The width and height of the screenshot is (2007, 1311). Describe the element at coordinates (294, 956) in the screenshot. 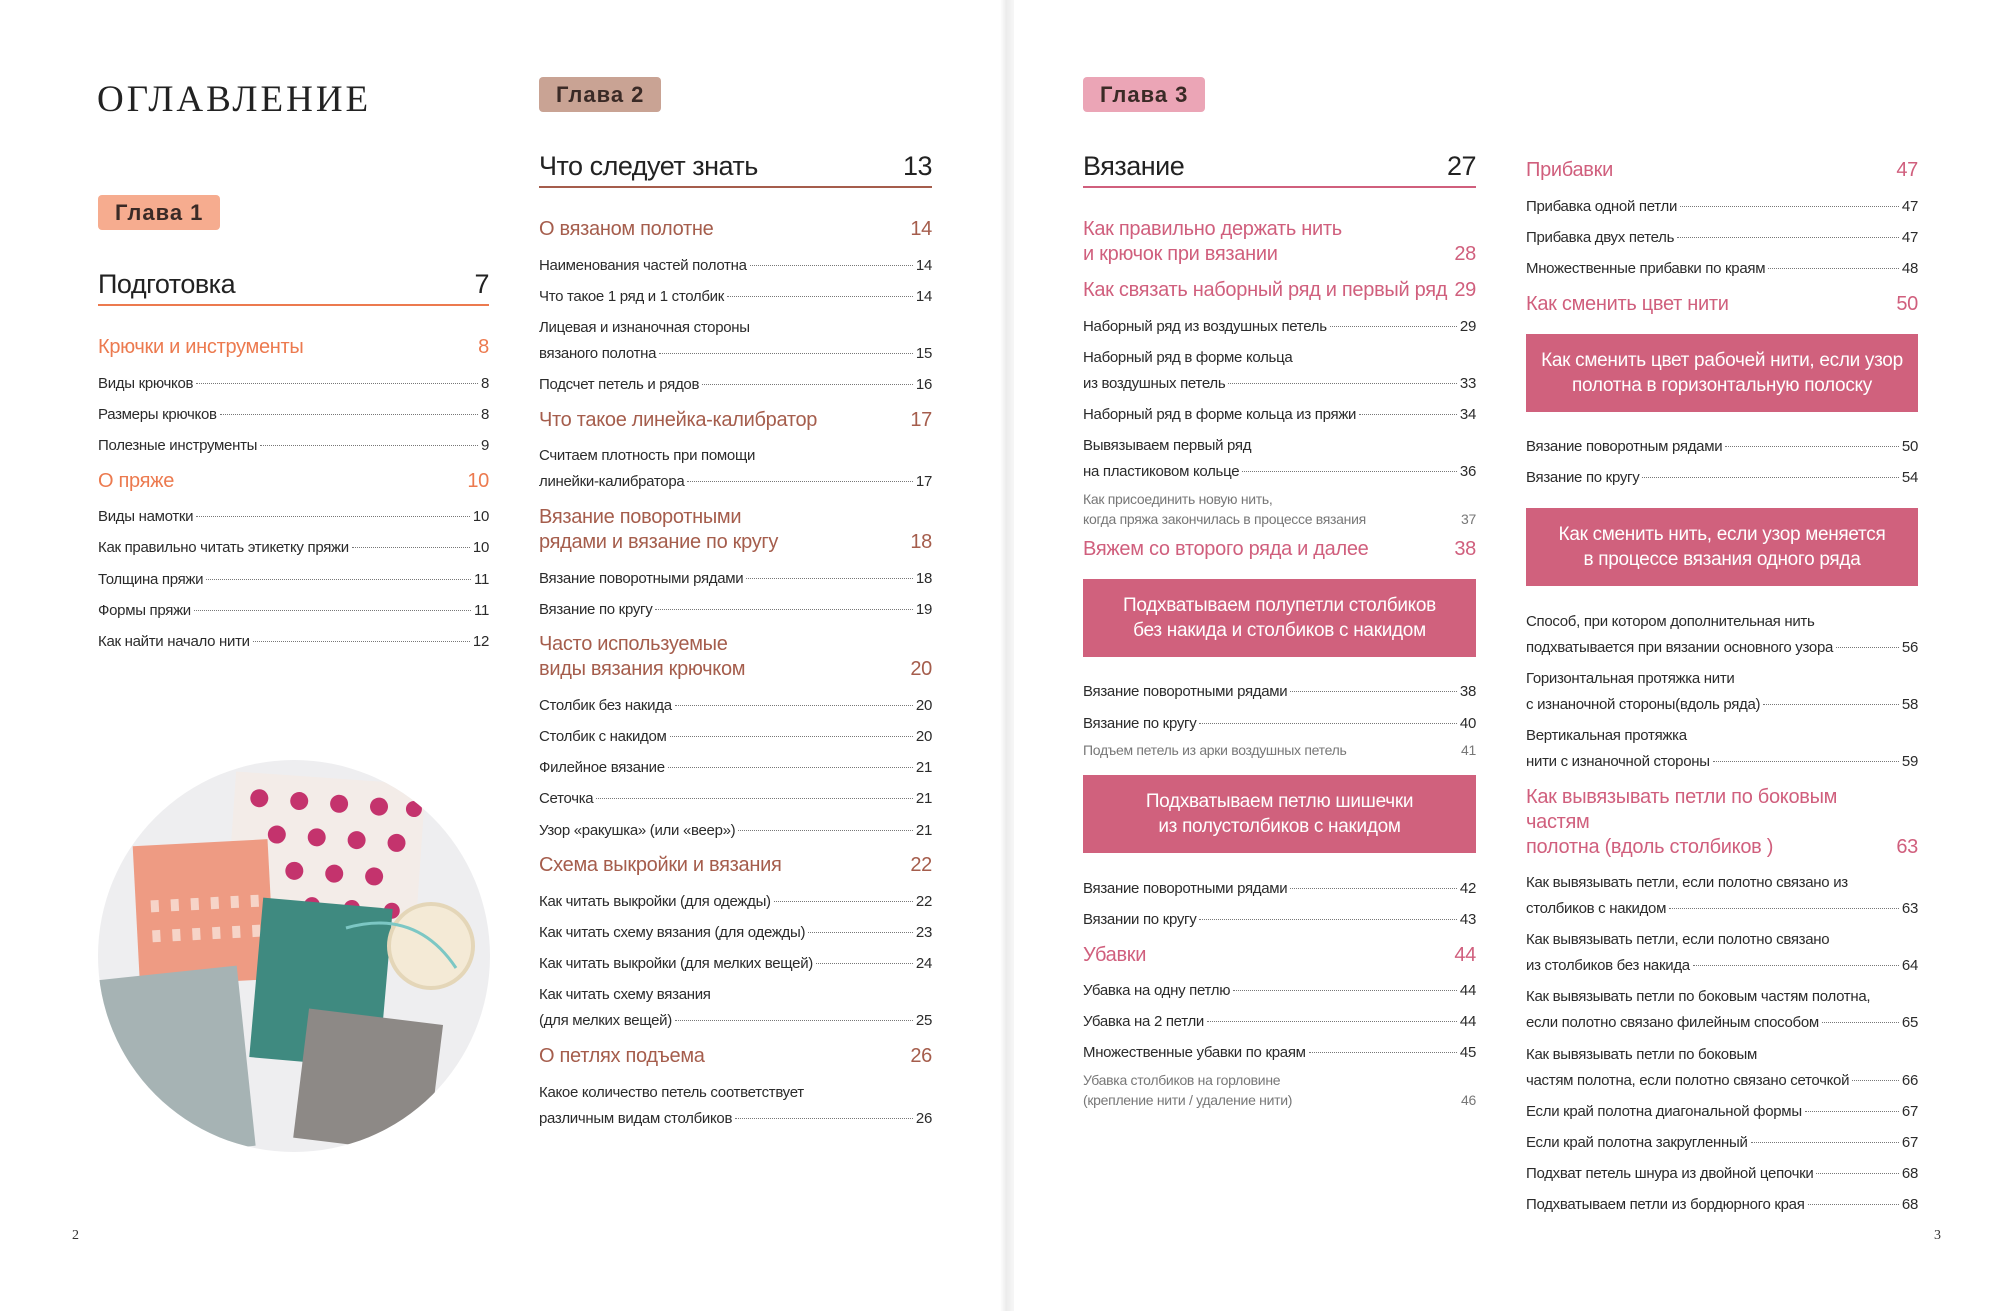

I see `crochet-photo` at that location.